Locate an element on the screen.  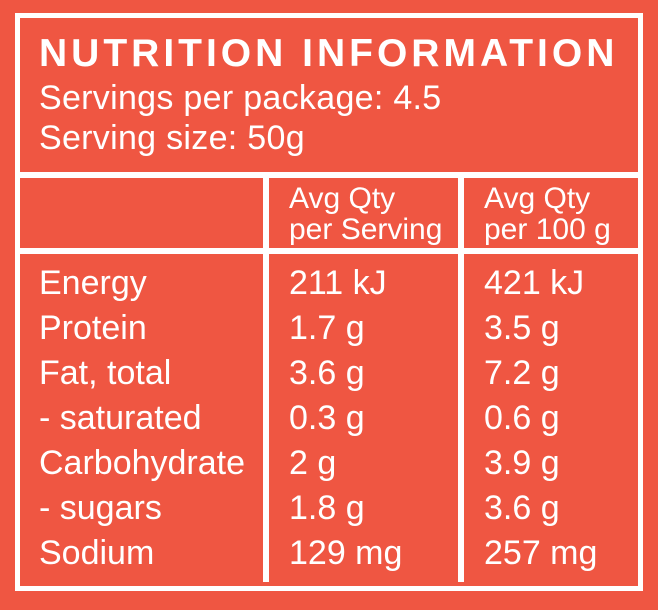
per-100g-value-cell: 7.2 g is located at coordinates (548, 373).